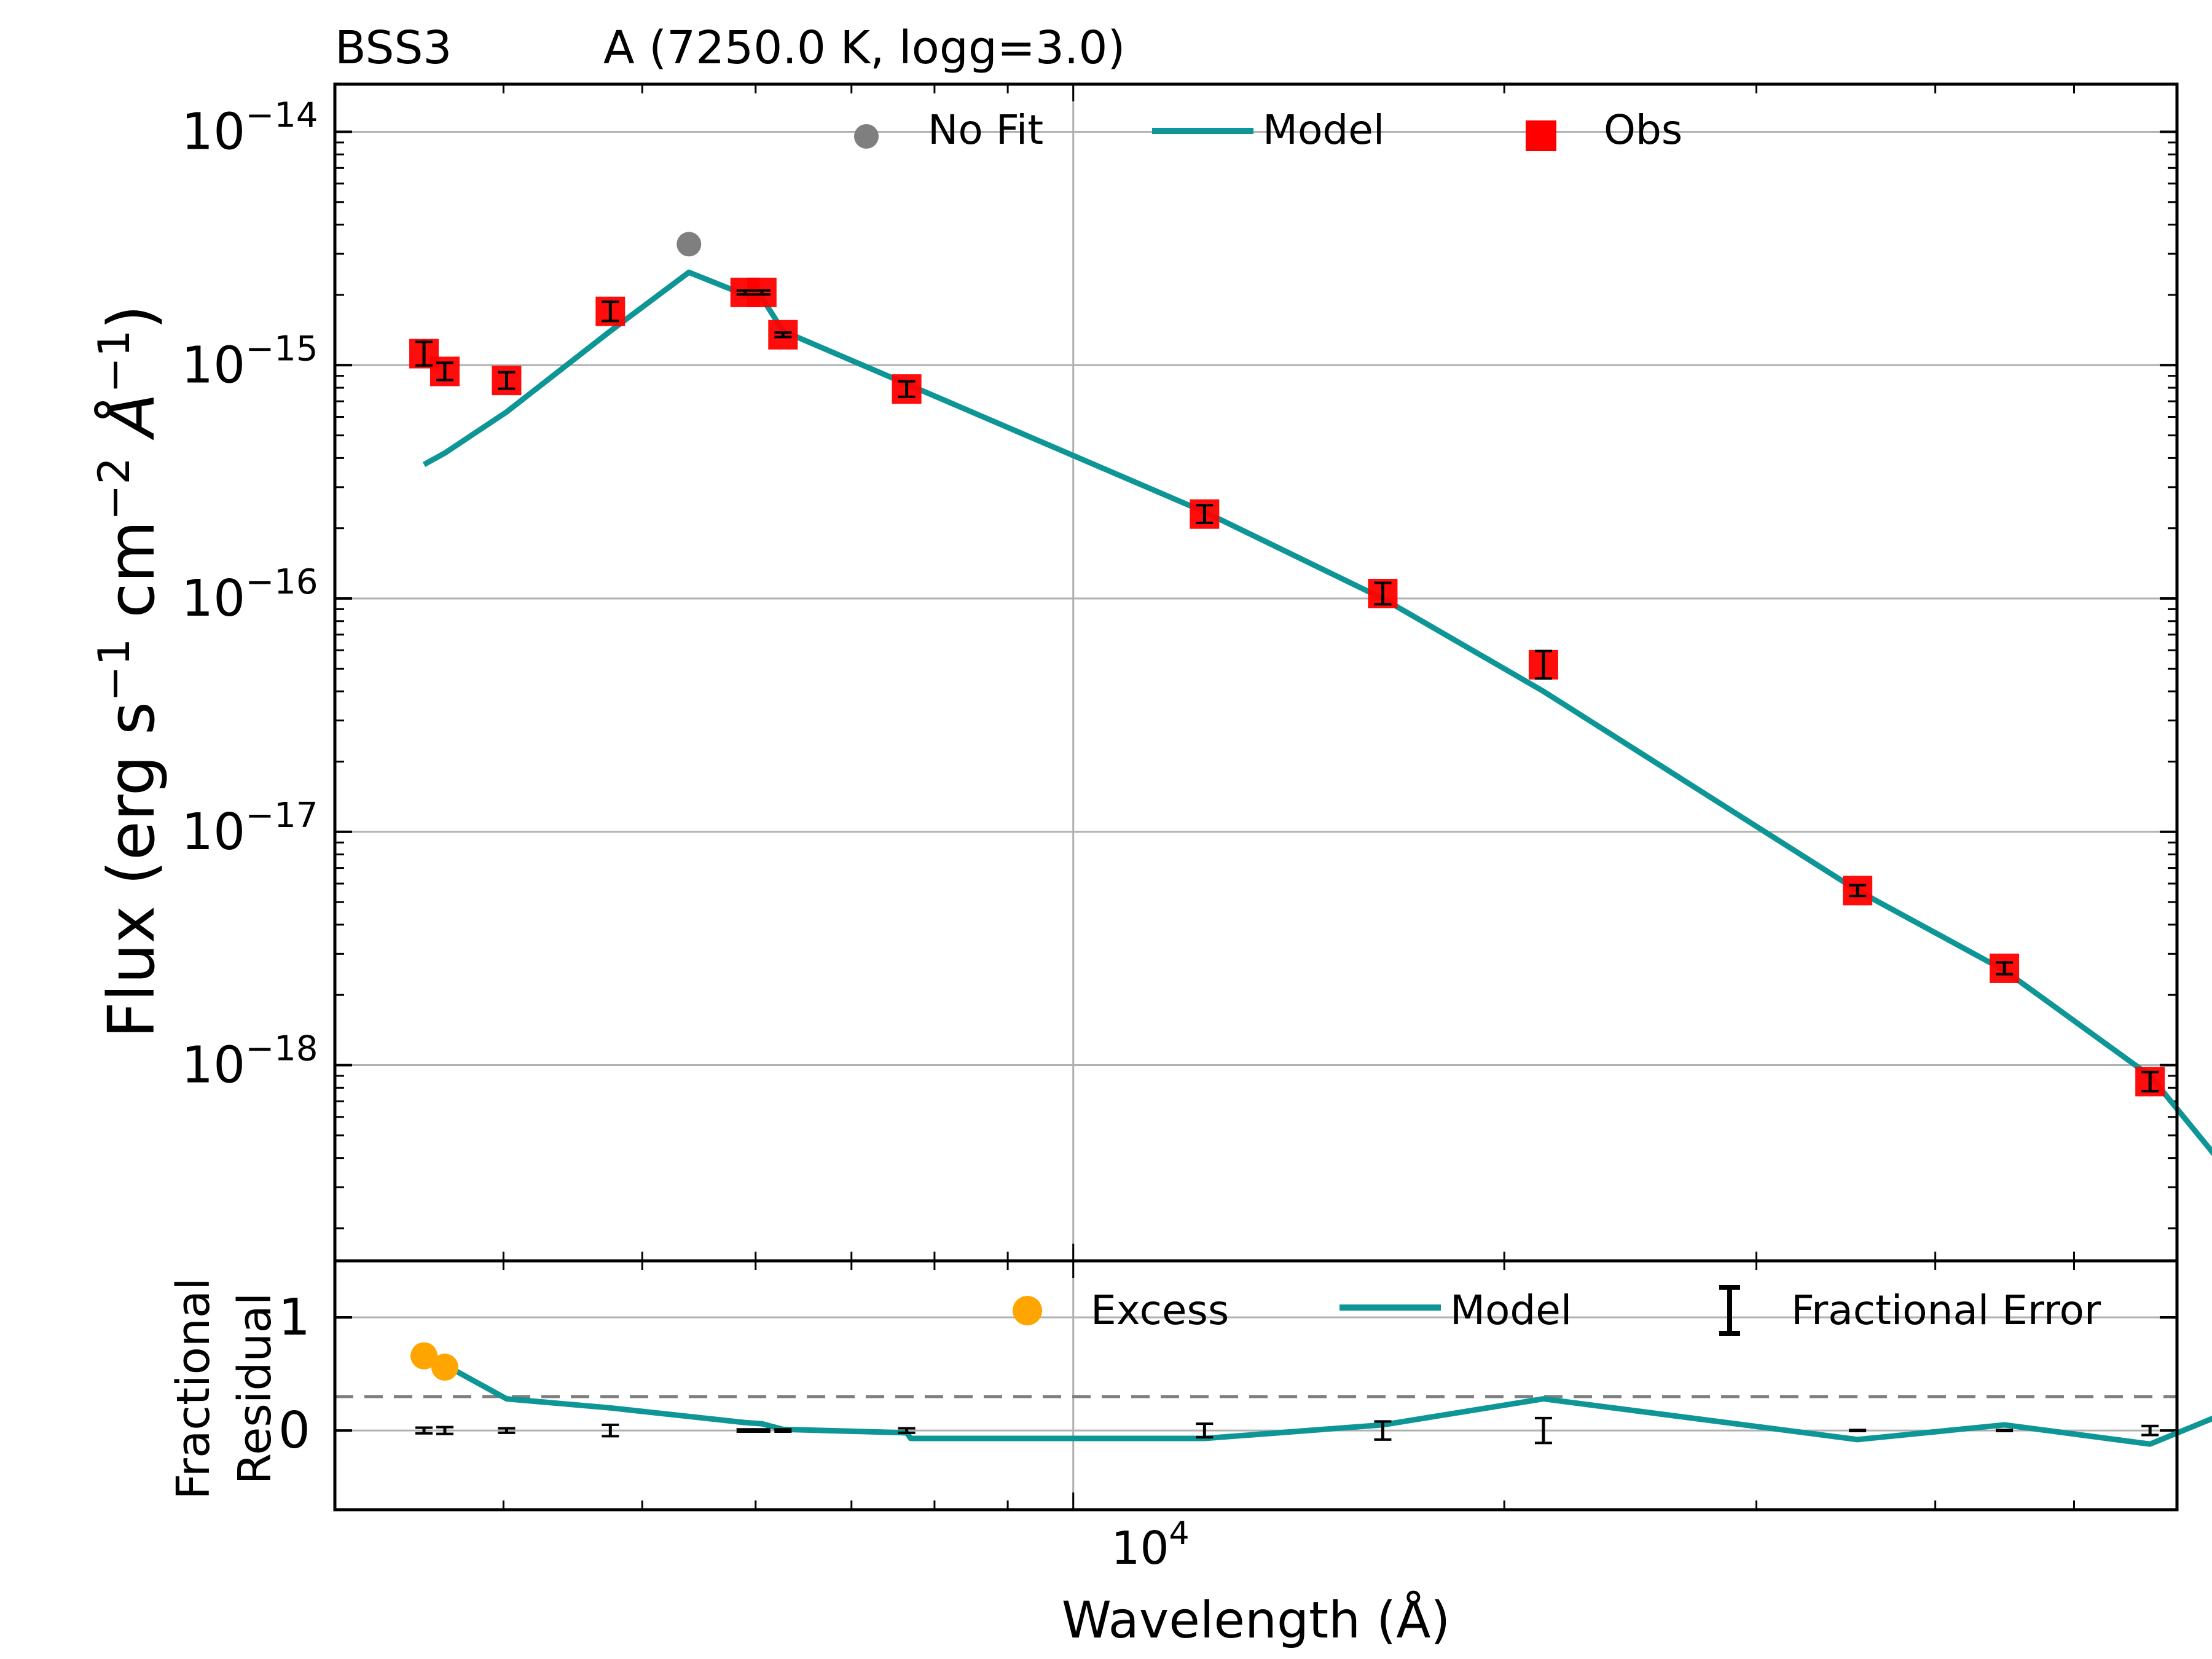 This screenshot has width=2212, height=1659. I want to click on x-tick-label-1e4: 104, so click(1150, 1545).